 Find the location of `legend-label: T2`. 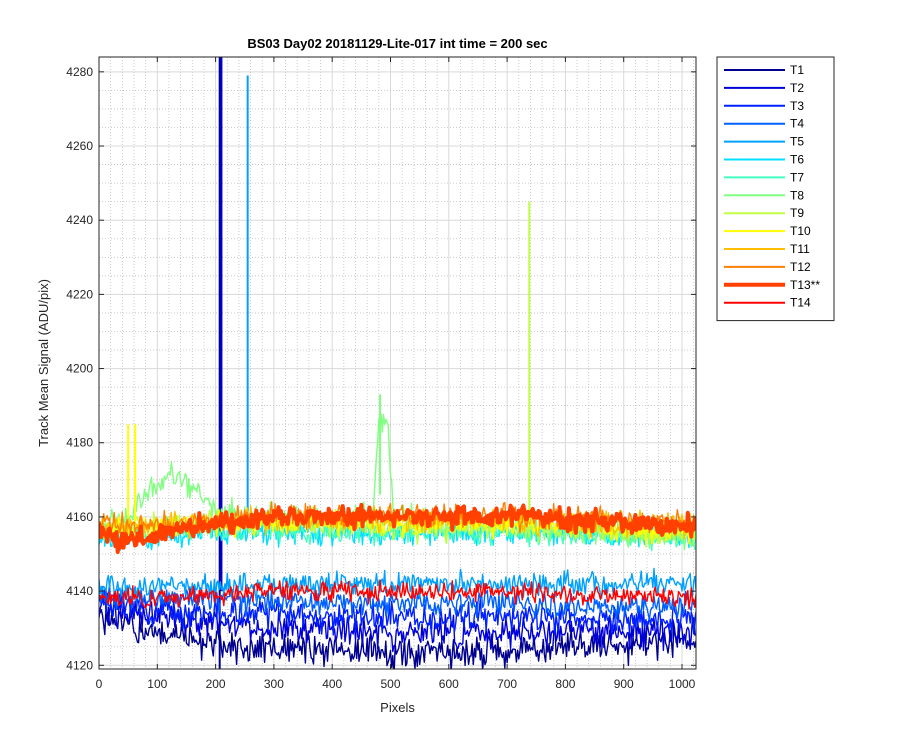

legend-label: T2 is located at coordinates (797, 88).